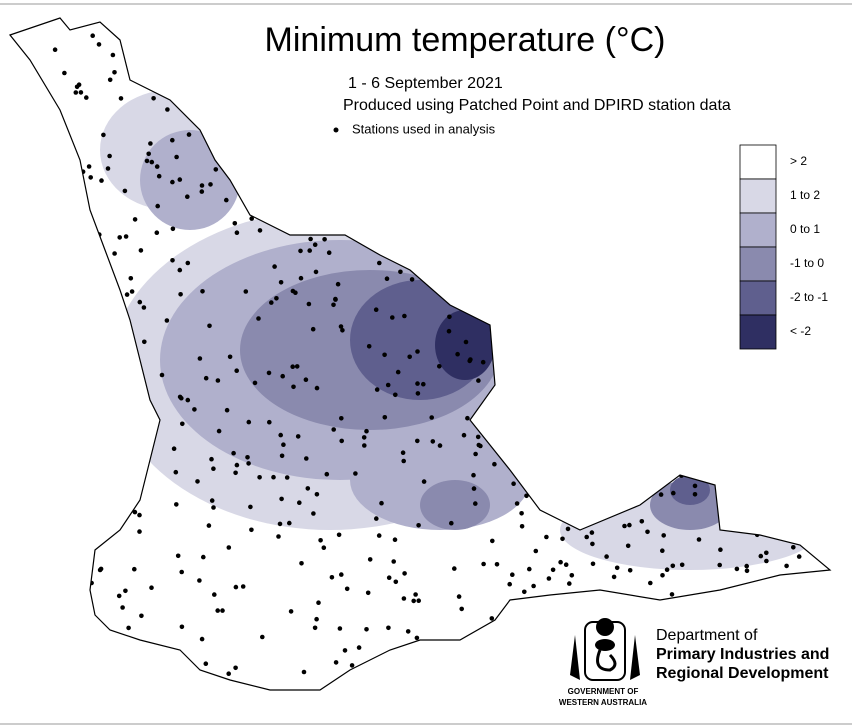  What do you see at coordinates (805, 229) in the screenshot?
I see `legend-label: 0 to 1` at bounding box center [805, 229].